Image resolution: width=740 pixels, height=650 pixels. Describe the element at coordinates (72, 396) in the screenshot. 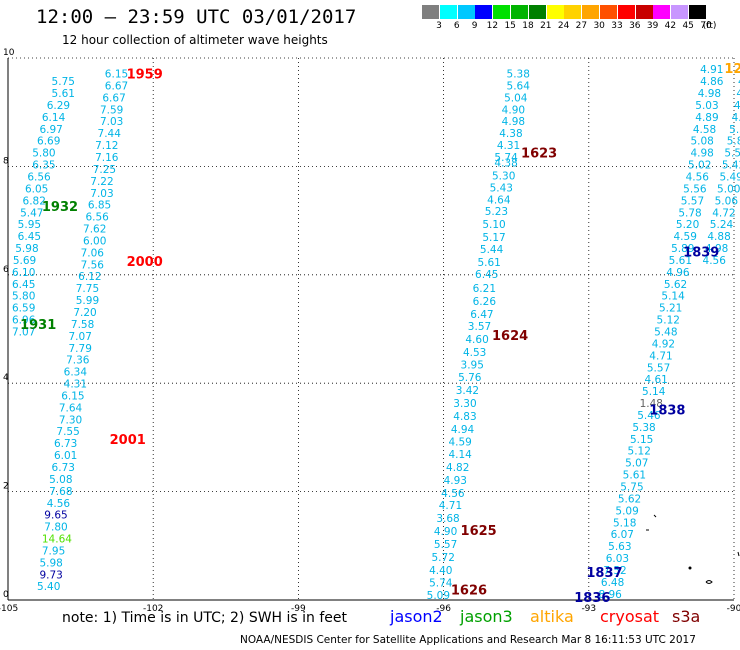

I see `wave-height-value: 6.15` at that location.